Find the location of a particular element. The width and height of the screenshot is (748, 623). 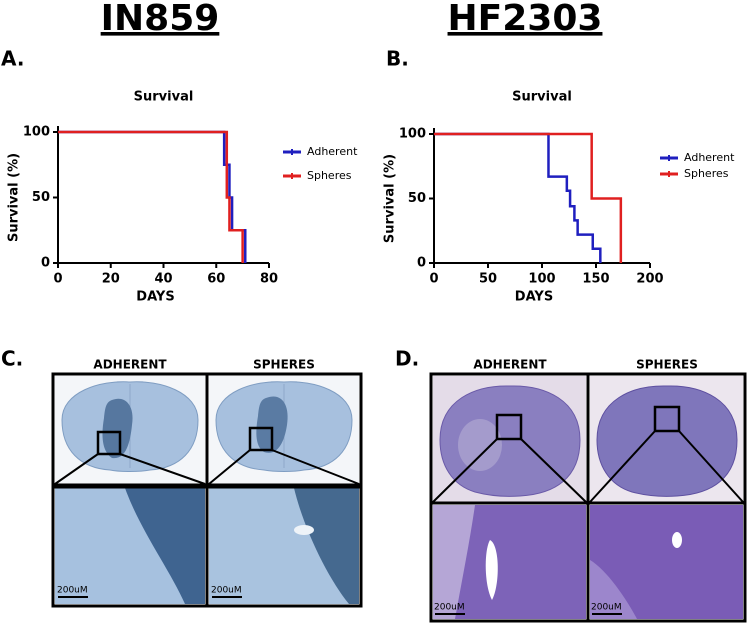

x-tick-label: 200 is located at coordinates (649, 279).